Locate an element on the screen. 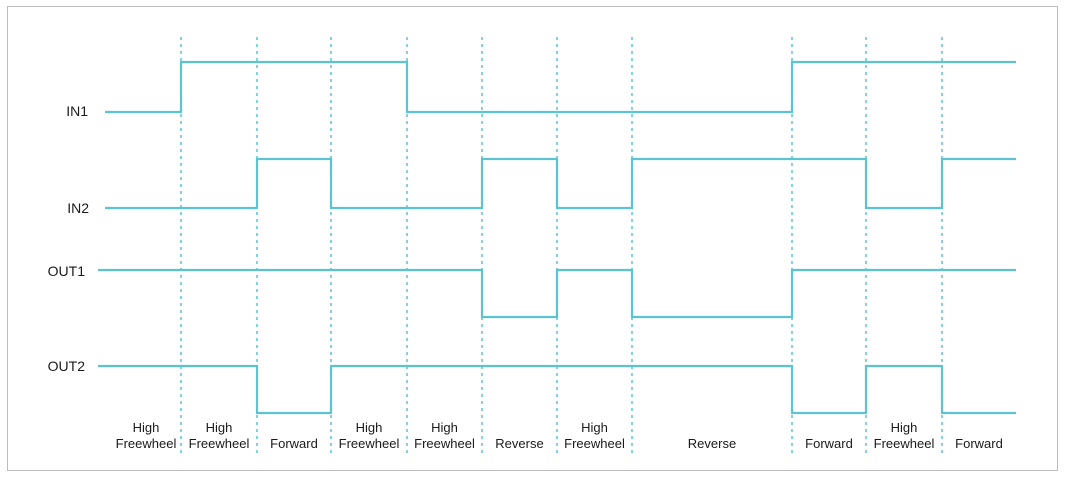 The width and height of the screenshot is (1065, 477). state-label-6: High Freewheel is located at coordinates (594, 435).